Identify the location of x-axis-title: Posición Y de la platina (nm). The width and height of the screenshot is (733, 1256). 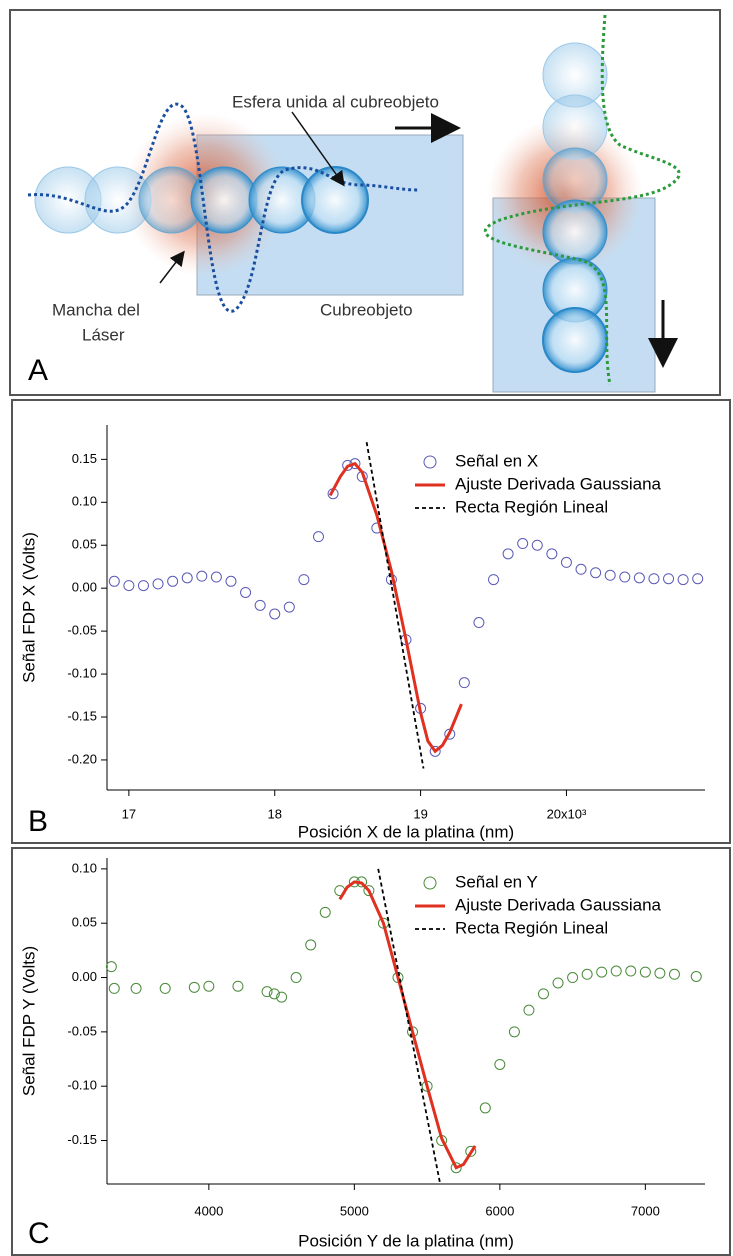
(406, 1240).